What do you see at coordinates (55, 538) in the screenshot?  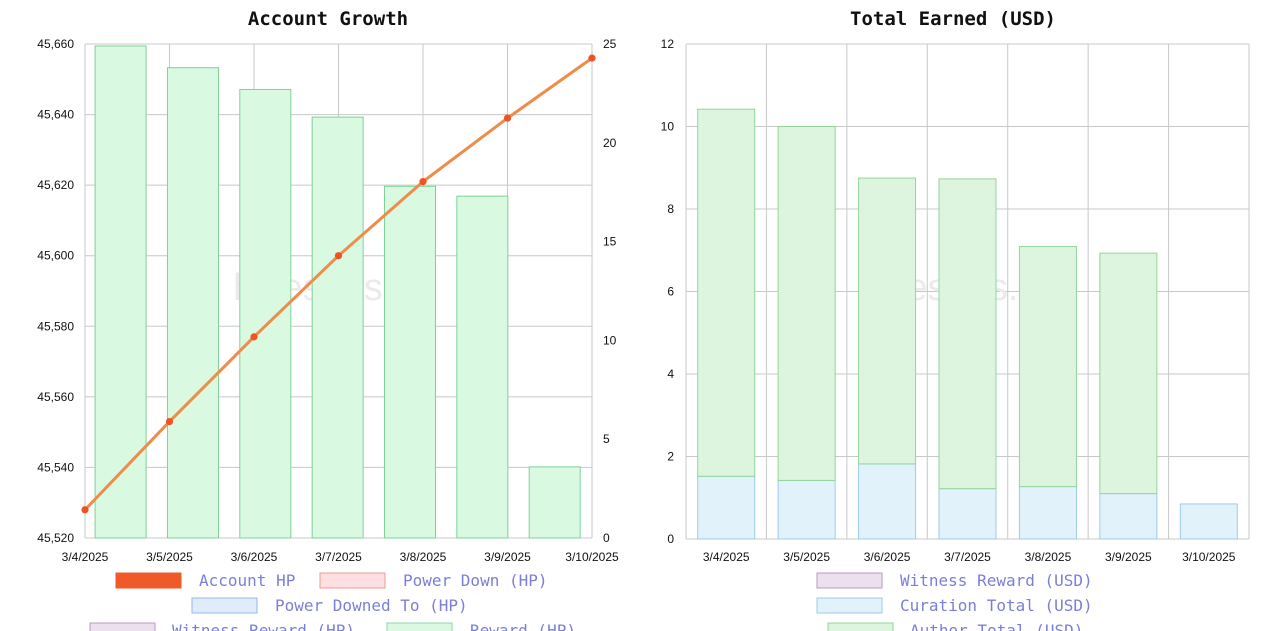 I see `y-left-tick-label: 45,520` at bounding box center [55, 538].